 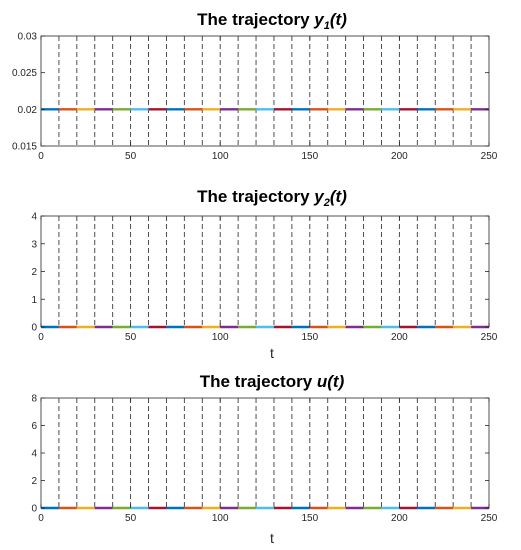 I want to click on y-tick-label: 0.015, so click(x=24, y=147).